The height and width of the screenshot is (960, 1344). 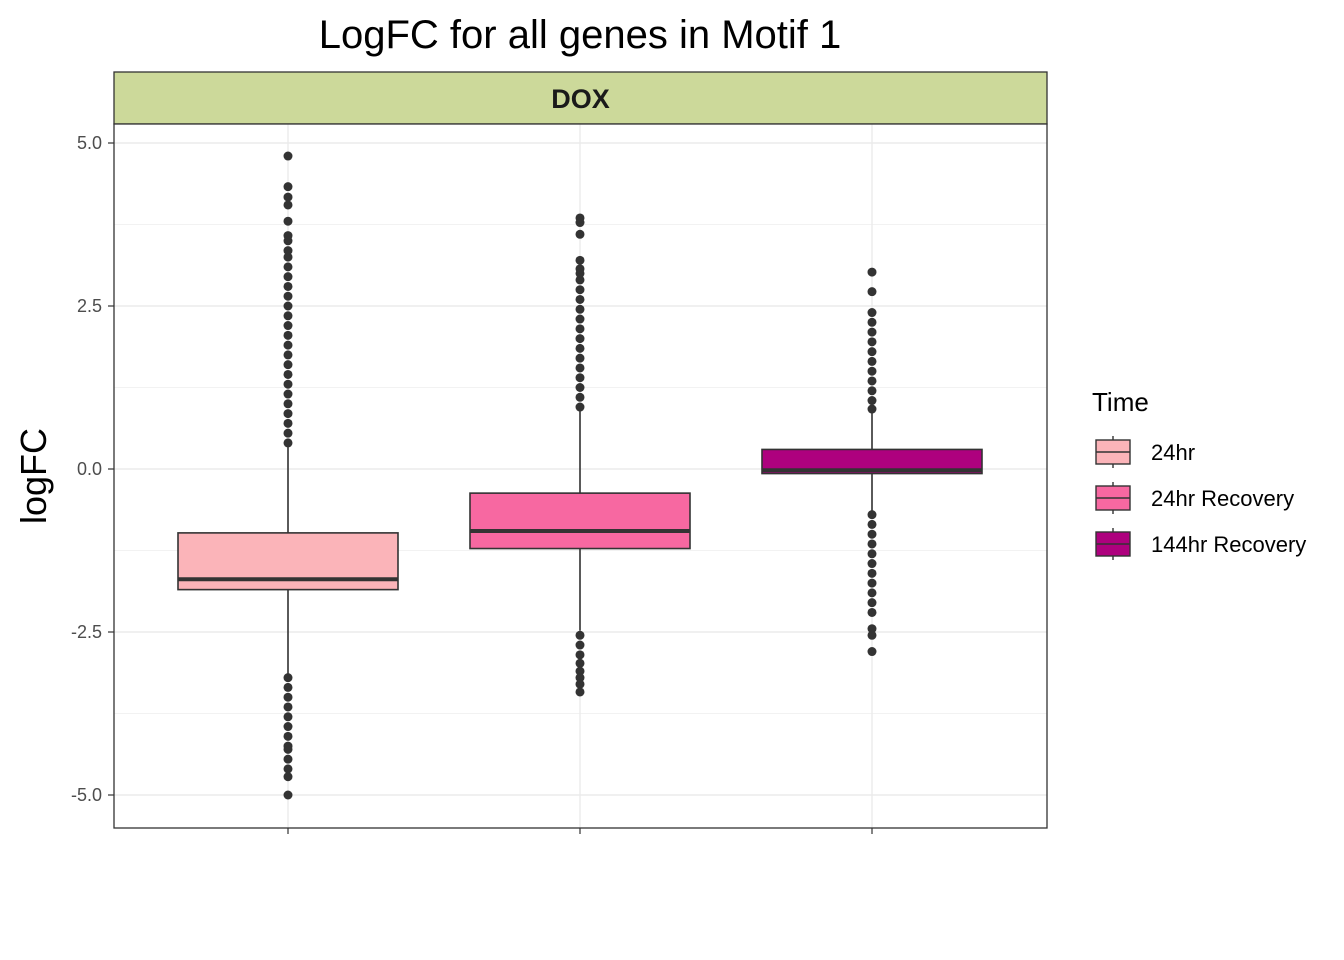 I want to click on legend: 24hr 24hr Recovery 144hr Recovery, so click(x=1200, y=498).